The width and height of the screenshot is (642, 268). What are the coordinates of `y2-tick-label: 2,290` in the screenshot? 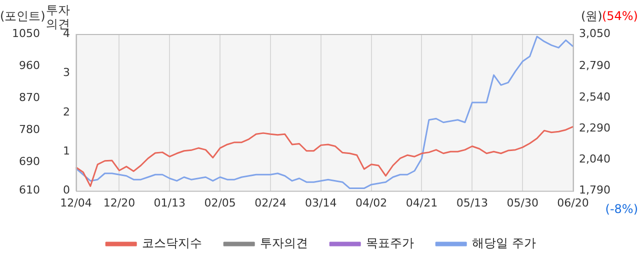 It's located at (594, 127).